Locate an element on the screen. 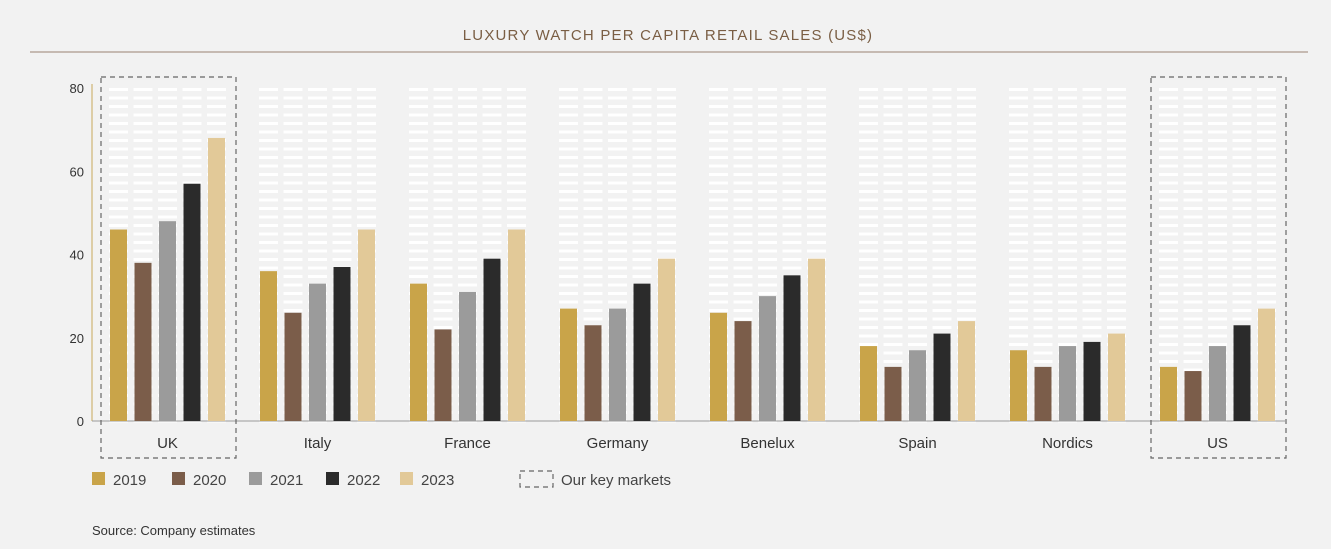 The height and width of the screenshot is (549, 1331). bar-uk-2021 is located at coordinates (167, 321).